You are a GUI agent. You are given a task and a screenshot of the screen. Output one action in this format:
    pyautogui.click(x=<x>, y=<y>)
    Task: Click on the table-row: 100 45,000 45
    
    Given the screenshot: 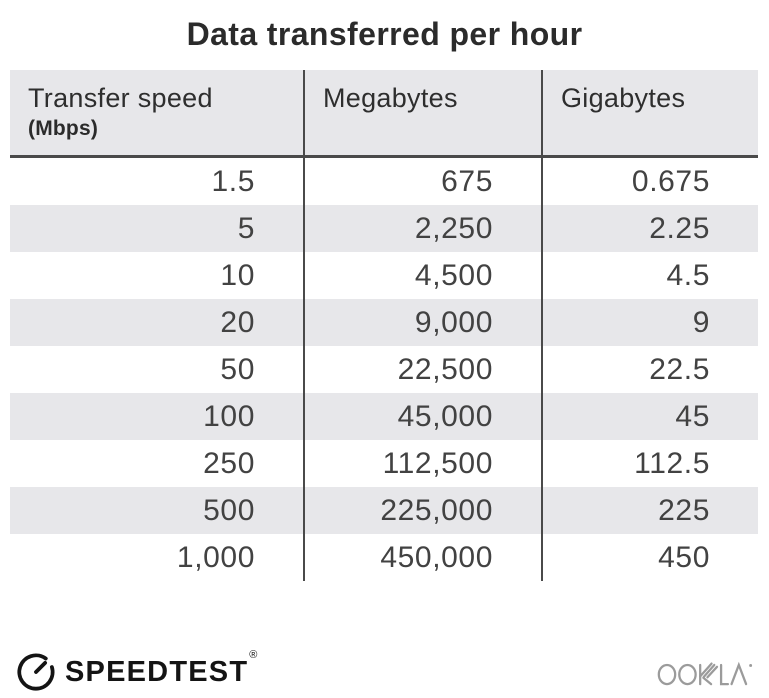 What is the action you would take?
    pyautogui.click(x=384, y=416)
    